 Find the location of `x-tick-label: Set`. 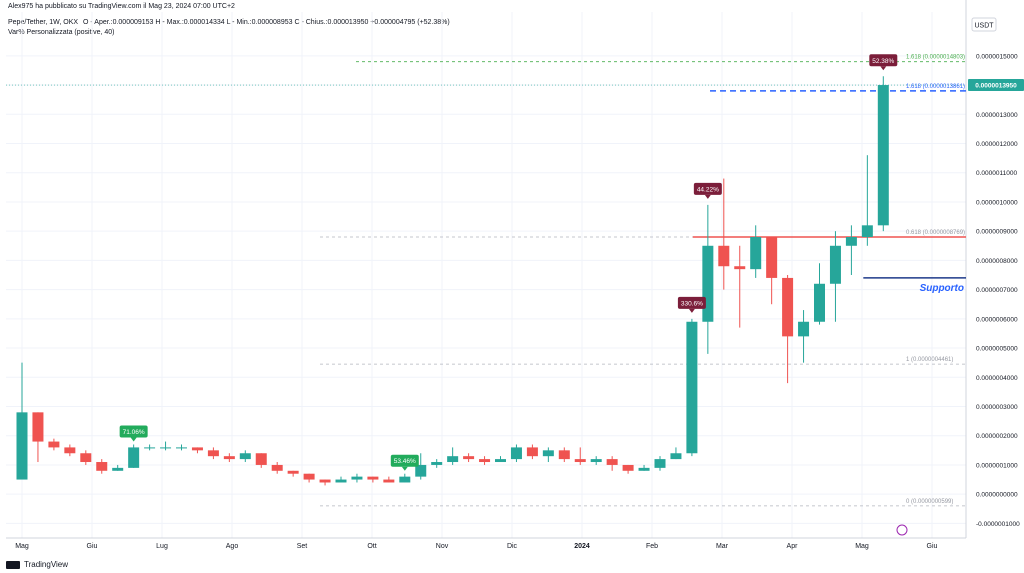

x-tick-label: Set is located at coordinates (302, 546).